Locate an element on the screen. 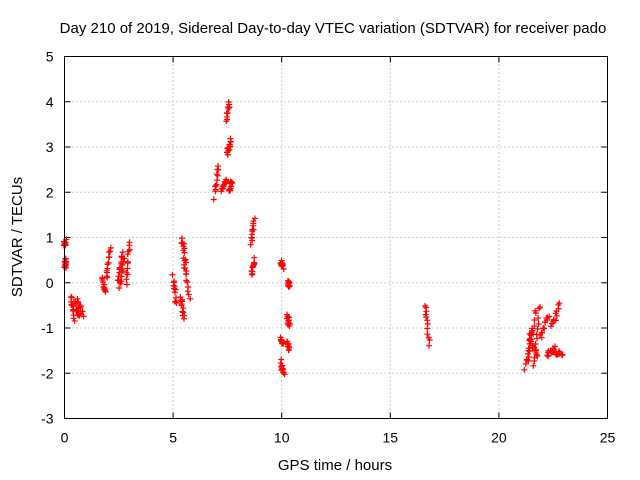 Image resolution: width=640 pixels, height=480 pixels. y-tick-label: 2 is located at coordinates (50, 192).